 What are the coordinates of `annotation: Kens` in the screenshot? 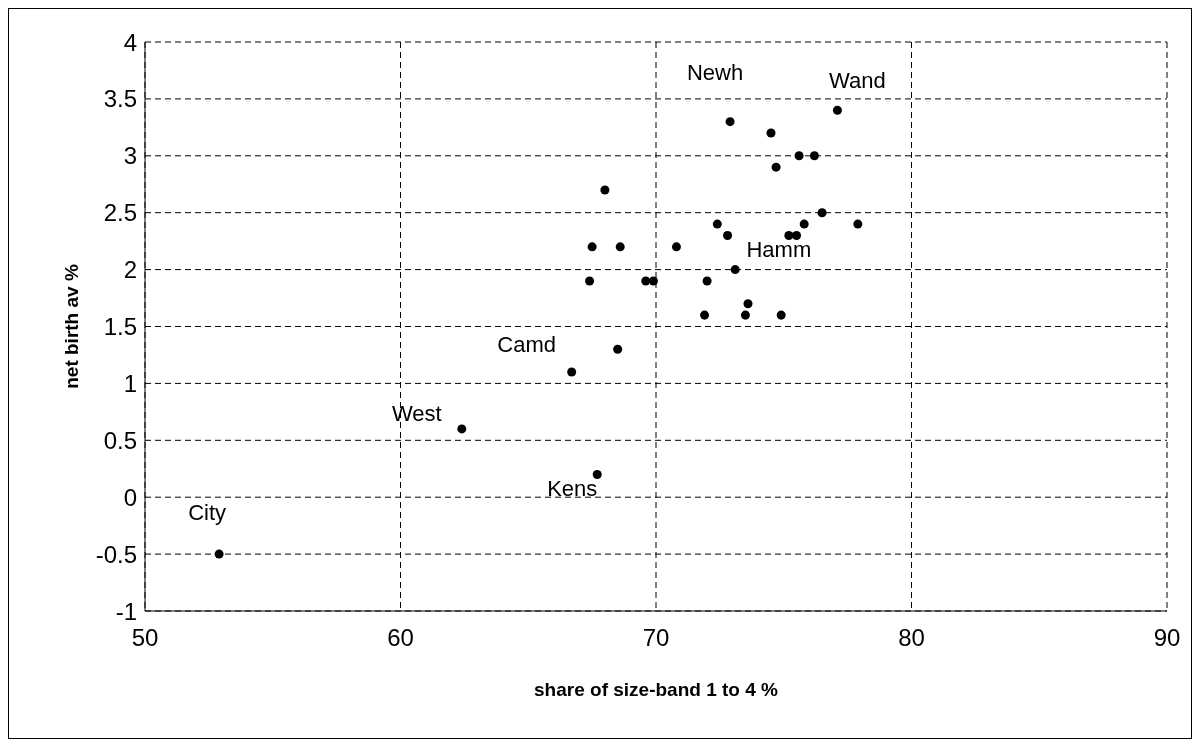 It's located at (572, 489).